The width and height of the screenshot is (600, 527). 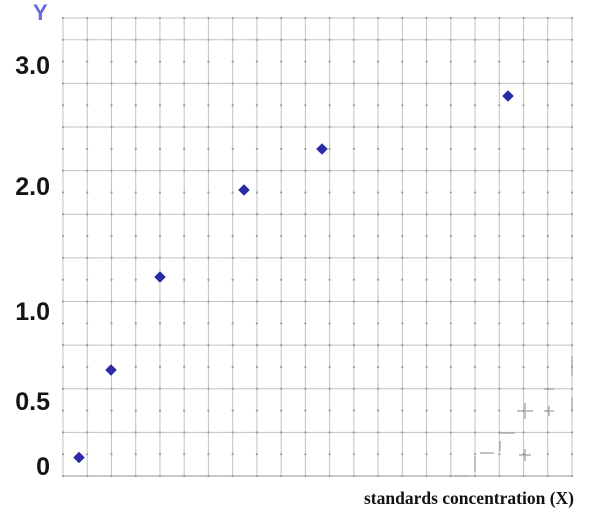 What do you see at coordinates (32, 66) in the screenshot?
I see `y-tick-label: 3.0` at bounding box center [32, 66].